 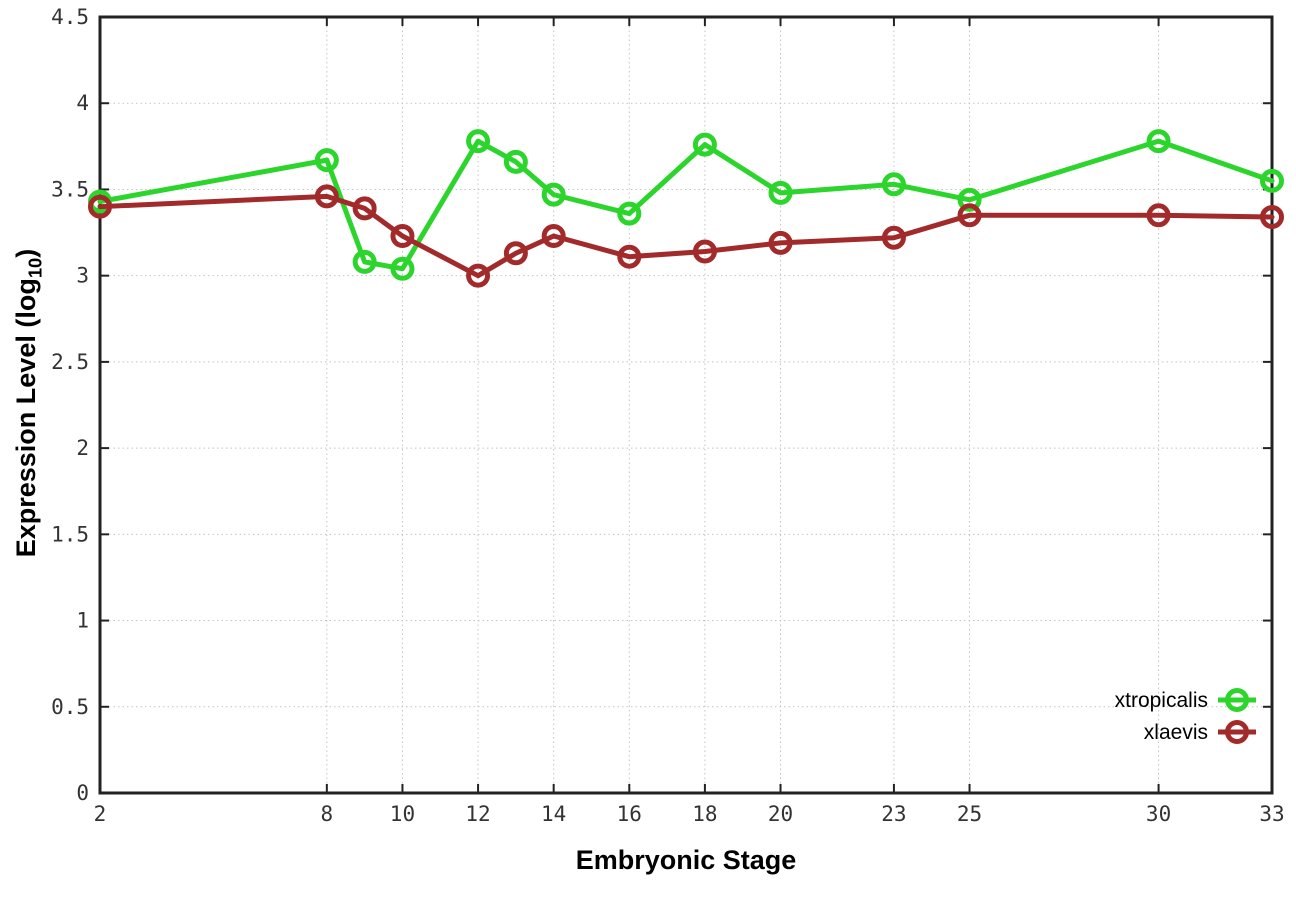 I want to click on x-tick-label: 18, so click(x=704, y=814).